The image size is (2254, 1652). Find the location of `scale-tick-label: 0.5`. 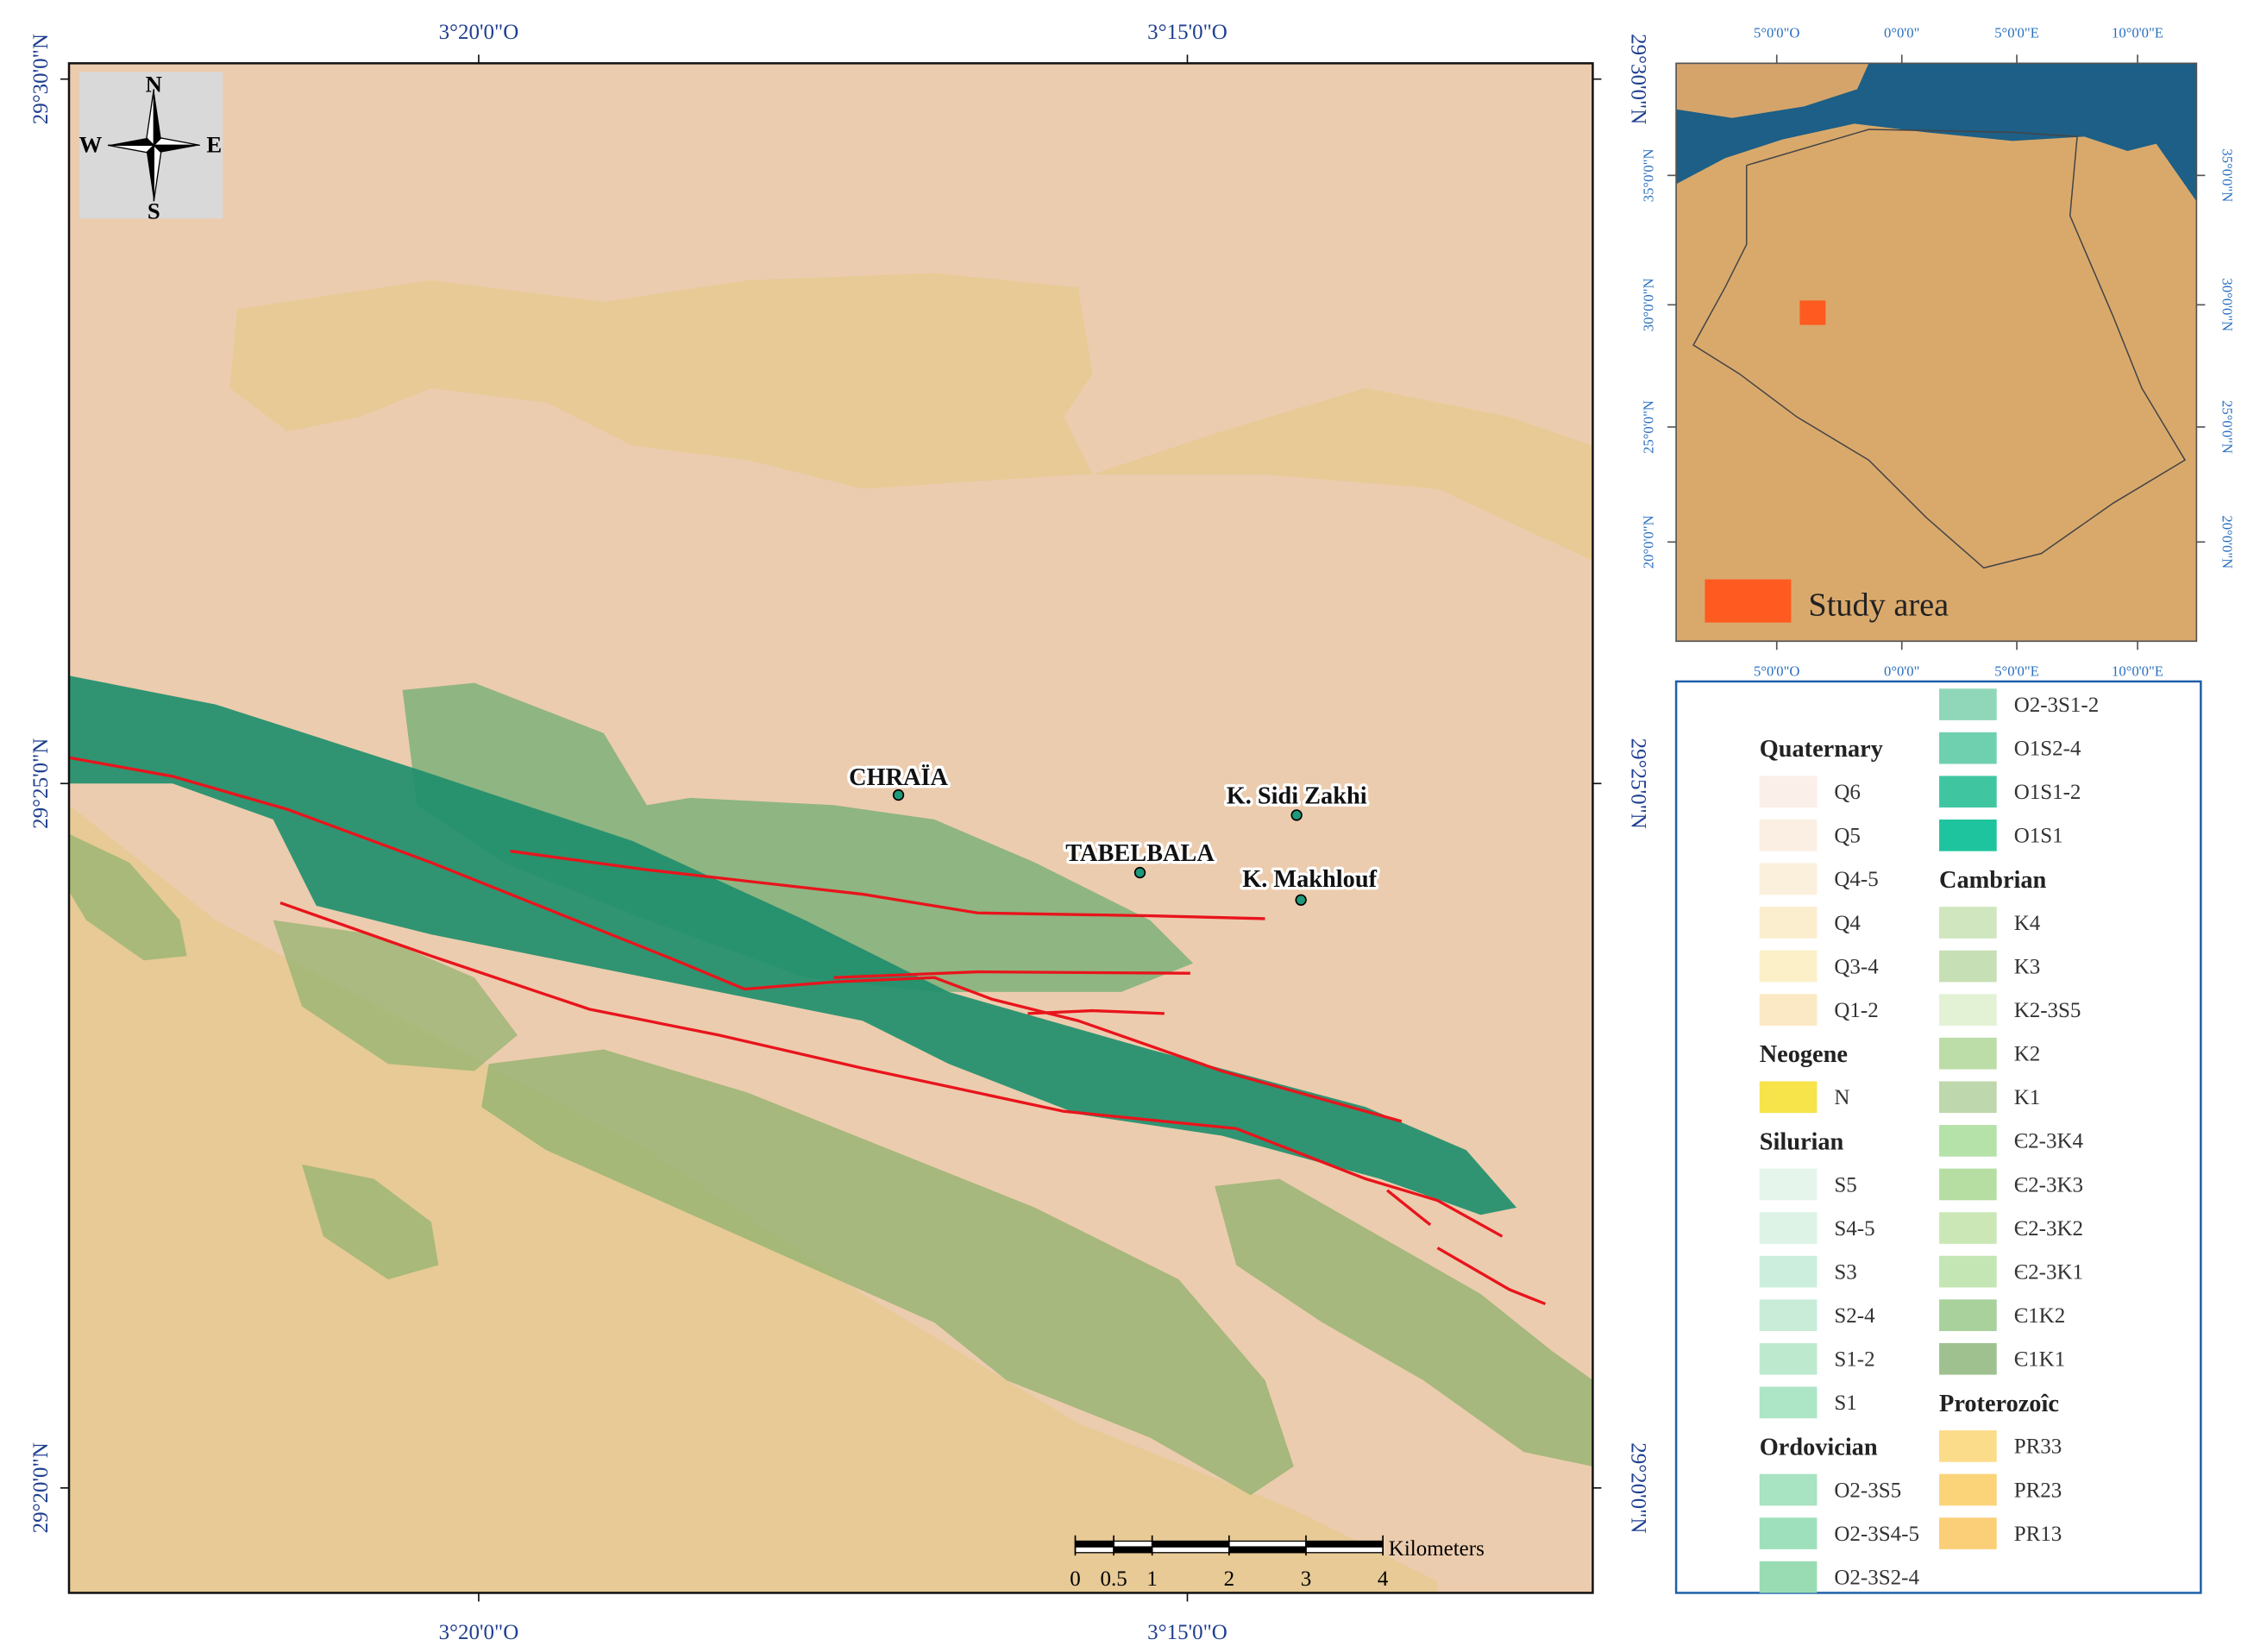

scale-tick-label: 0.5 is located at coordinates (1113, 1579).